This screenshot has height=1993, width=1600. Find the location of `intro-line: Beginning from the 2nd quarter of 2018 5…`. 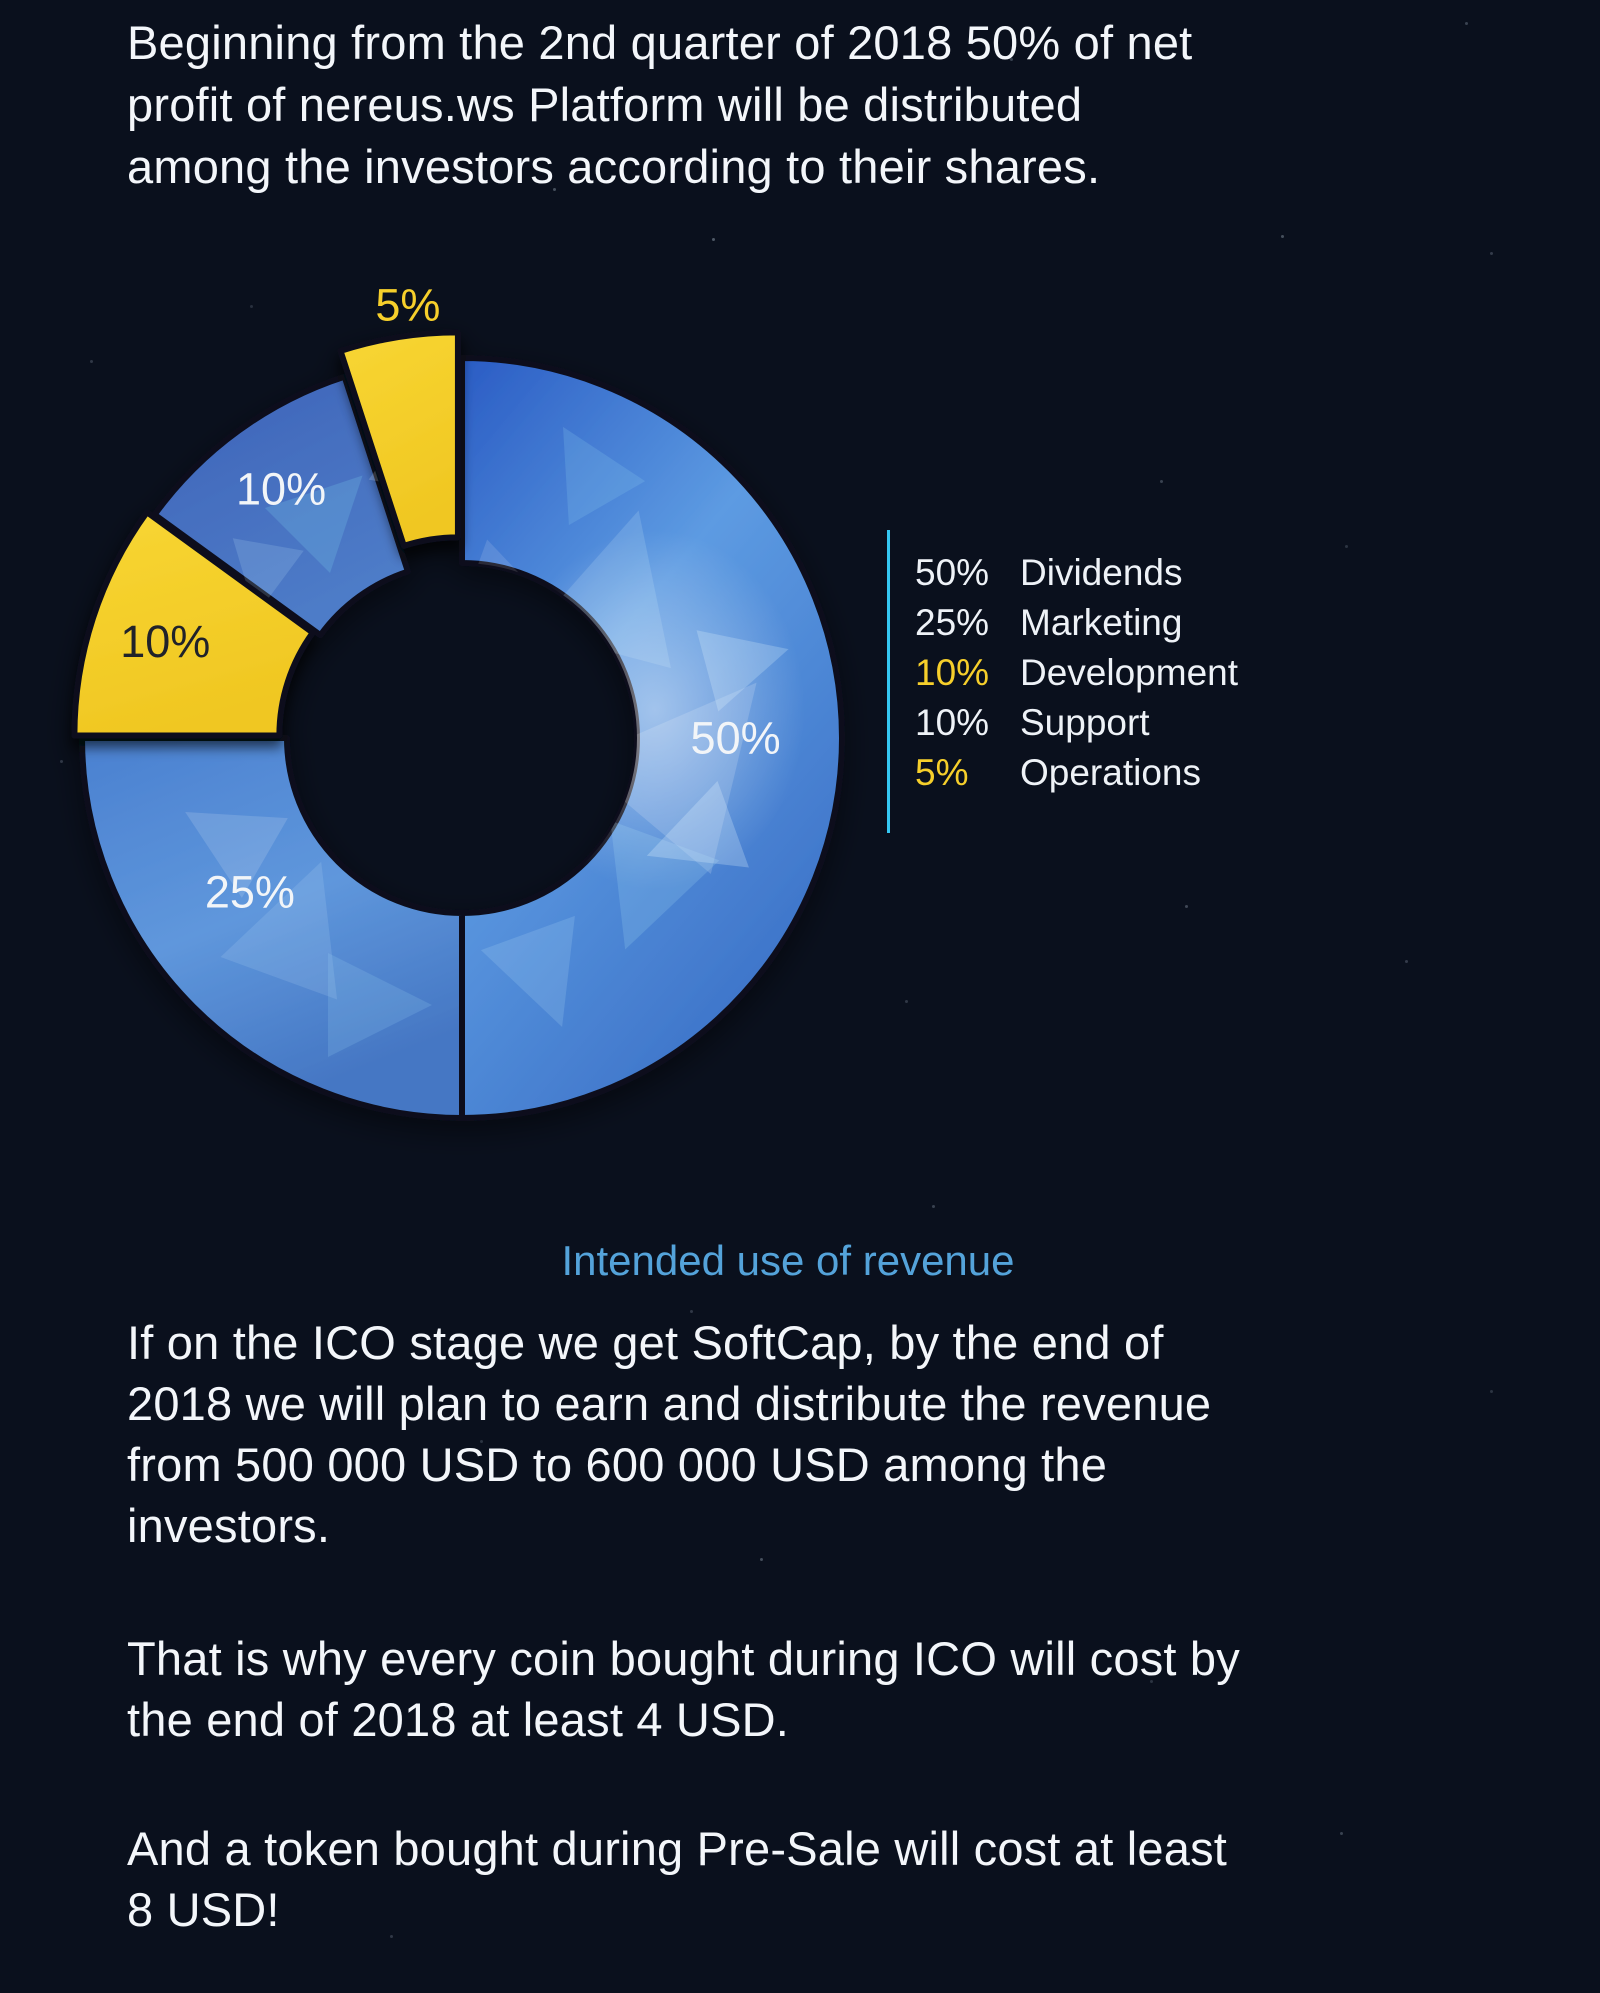

intro-line: Beginning from the 2nd quarter of 2018 5… is located at coordinates (660, 42).